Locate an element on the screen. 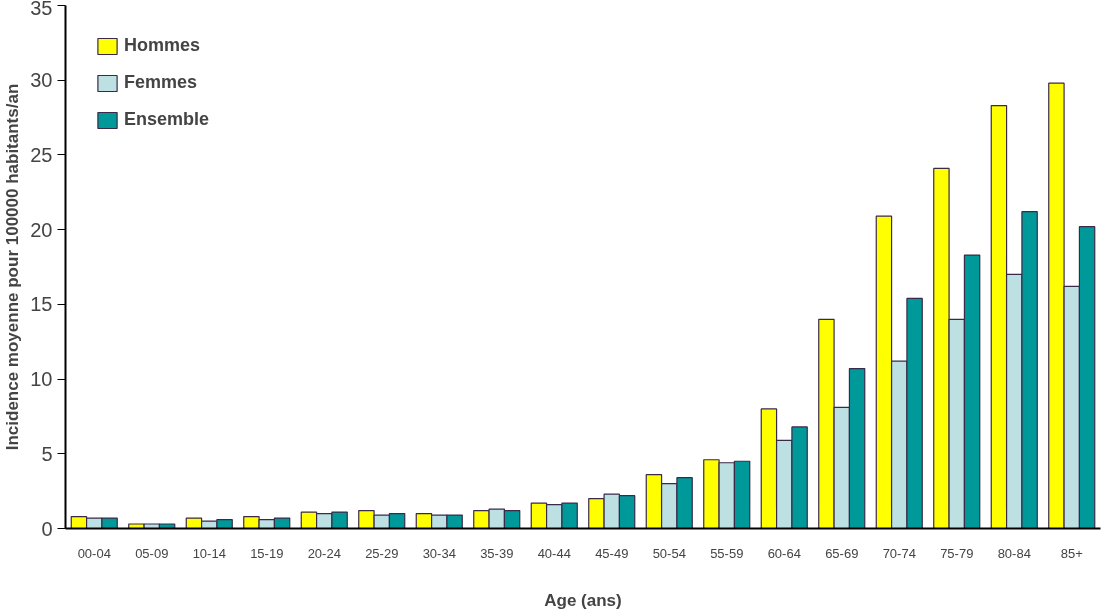  x-tick-label: 75-79 is located at coordinates (957, 553).